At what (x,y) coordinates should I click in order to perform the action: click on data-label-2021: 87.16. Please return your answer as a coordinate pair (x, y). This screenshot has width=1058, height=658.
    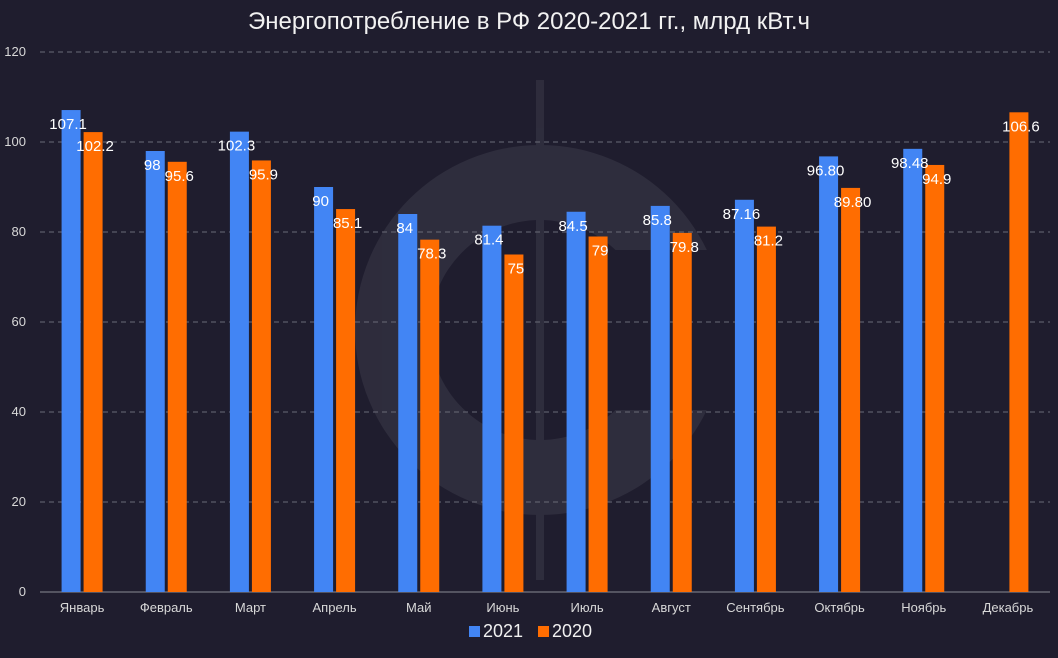
    Looking at the image, I should click on (742, 214).